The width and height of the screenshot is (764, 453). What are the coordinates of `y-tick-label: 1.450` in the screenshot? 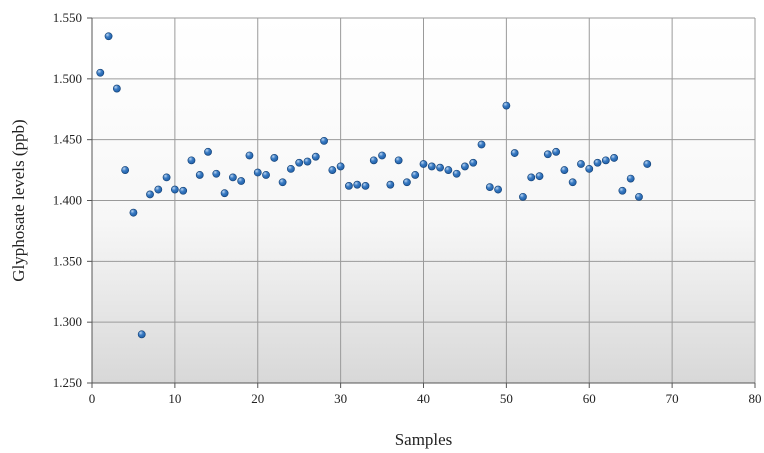 It's located at (67, 139).